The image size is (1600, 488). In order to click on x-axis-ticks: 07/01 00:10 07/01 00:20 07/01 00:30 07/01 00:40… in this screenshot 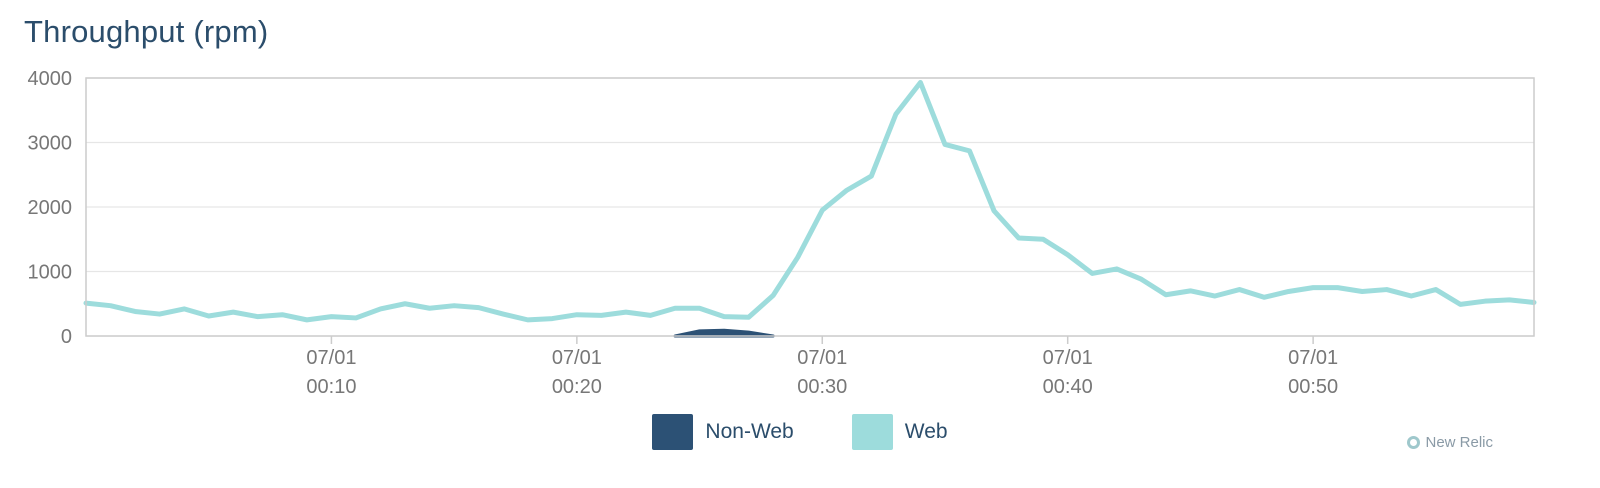, I will do `click(822, 367)`.